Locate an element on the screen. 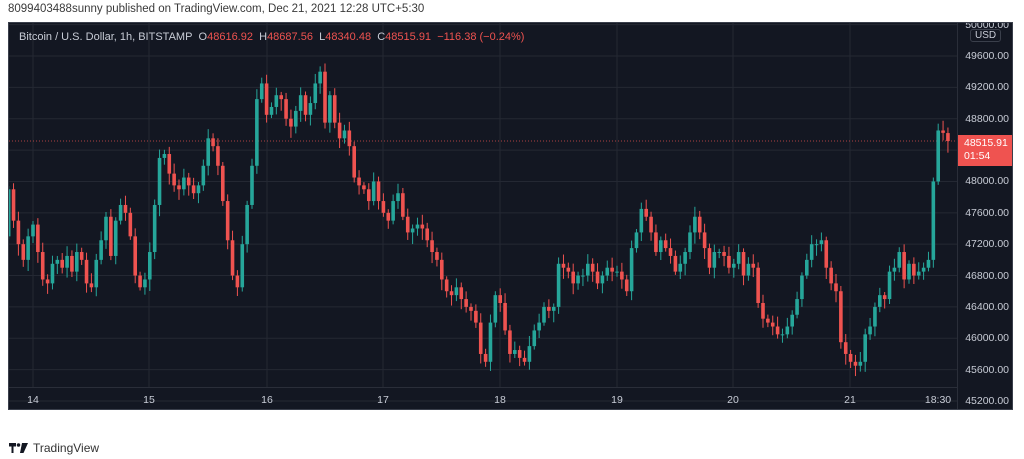  open-label: O is located at coordinates (203, 37).